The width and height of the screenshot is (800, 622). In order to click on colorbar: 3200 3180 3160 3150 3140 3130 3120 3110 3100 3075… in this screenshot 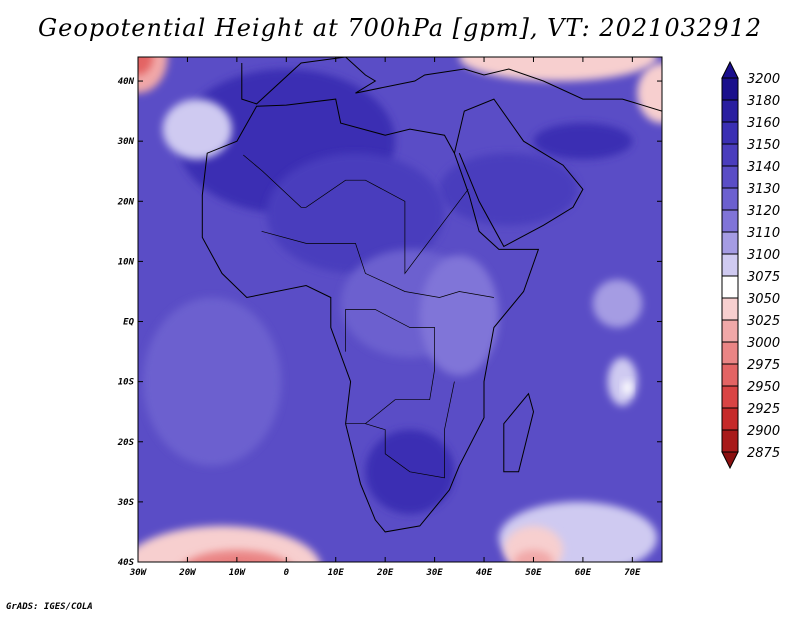, I will do `click(750, 265)`.